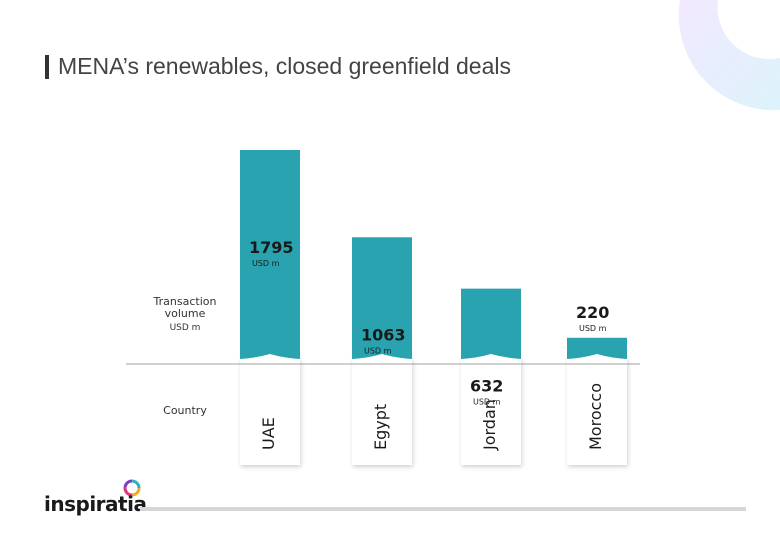 The height and width of the screenshot is (540, 780). Describe the element at coordinates (486, 386) in the screenshot. I see `value-label: 632` at that location.